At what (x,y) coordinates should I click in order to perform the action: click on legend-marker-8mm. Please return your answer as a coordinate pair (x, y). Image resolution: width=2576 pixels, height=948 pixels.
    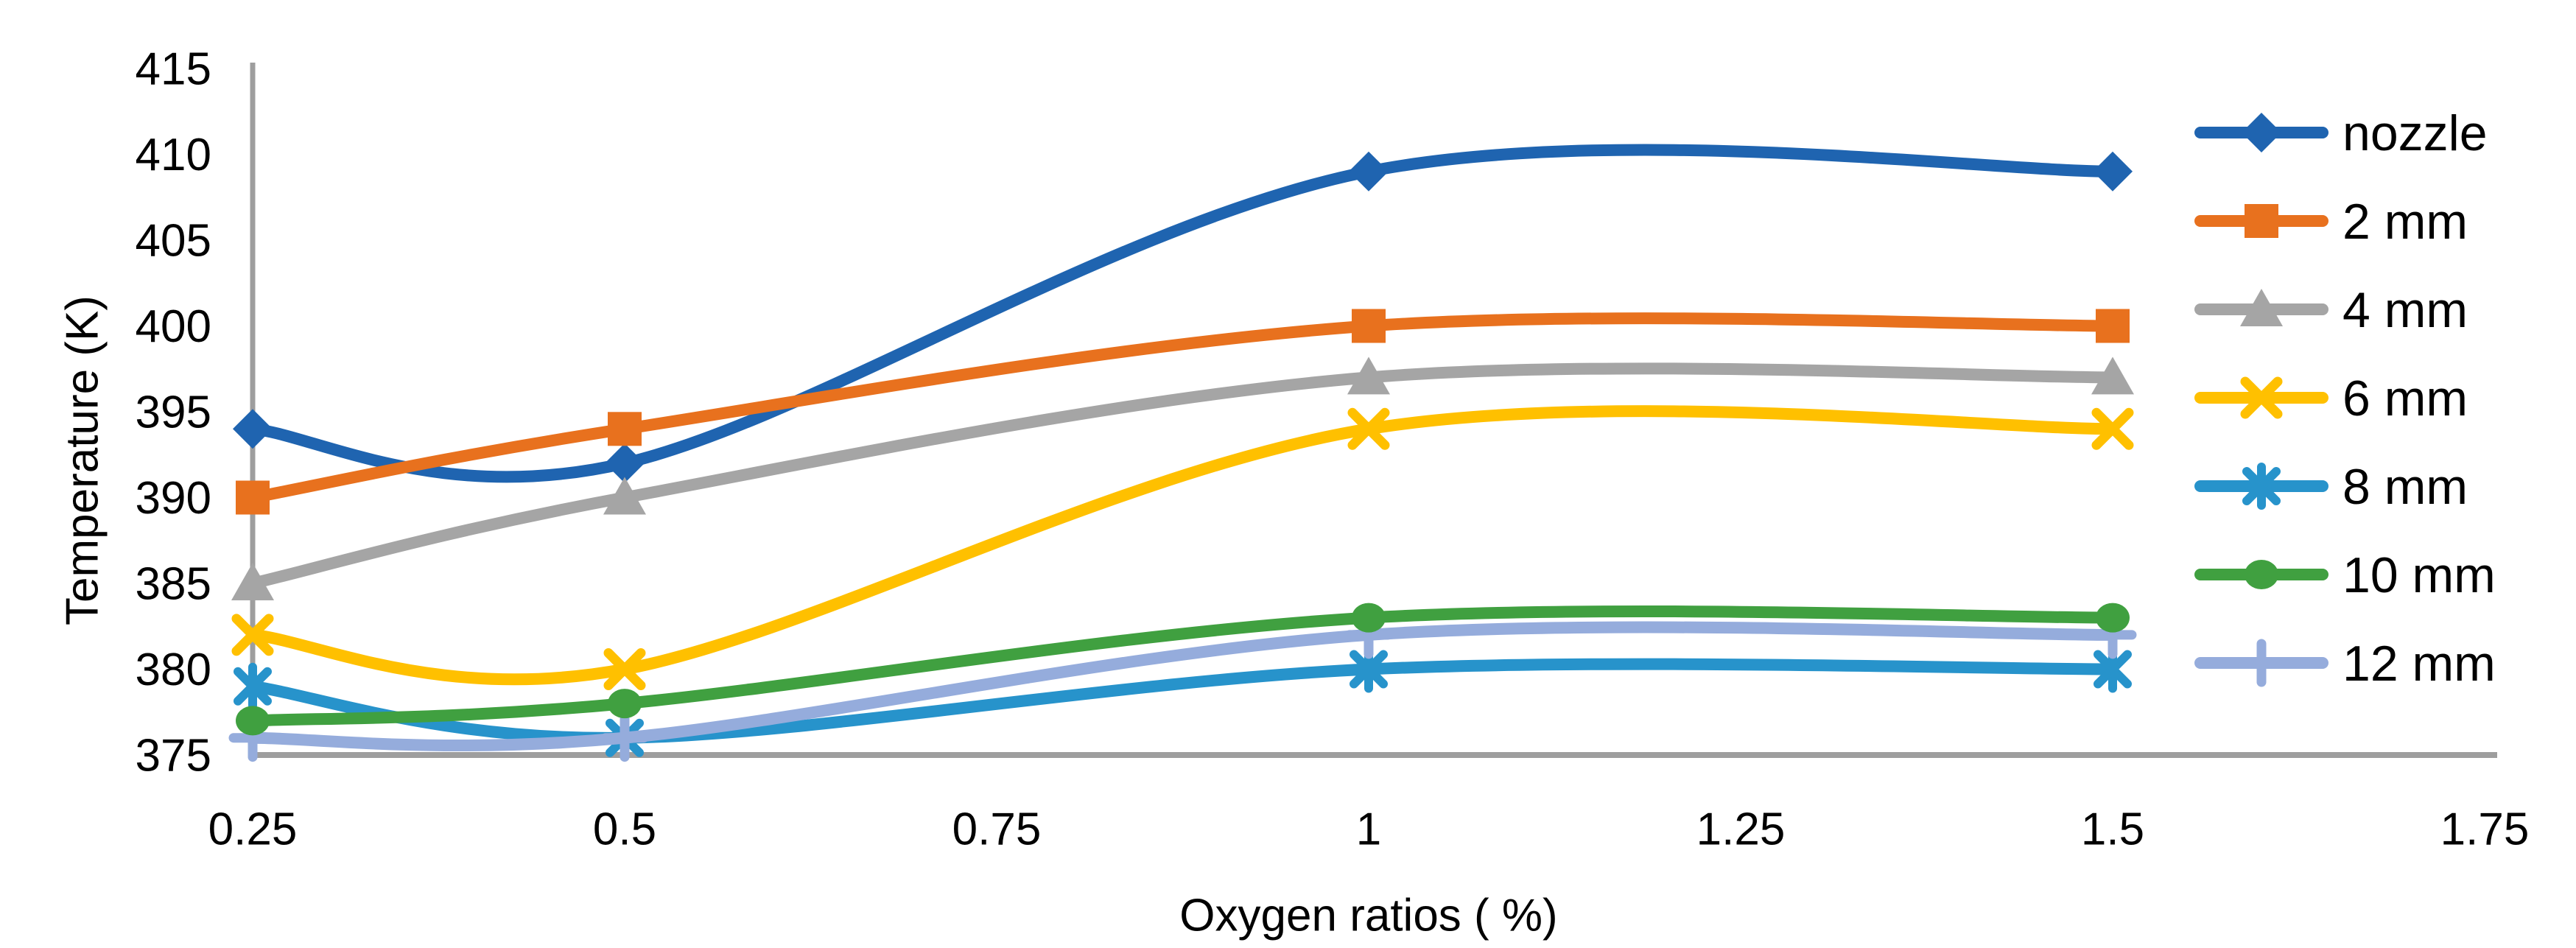
    Looking at the image, I should click on (2261, 486).